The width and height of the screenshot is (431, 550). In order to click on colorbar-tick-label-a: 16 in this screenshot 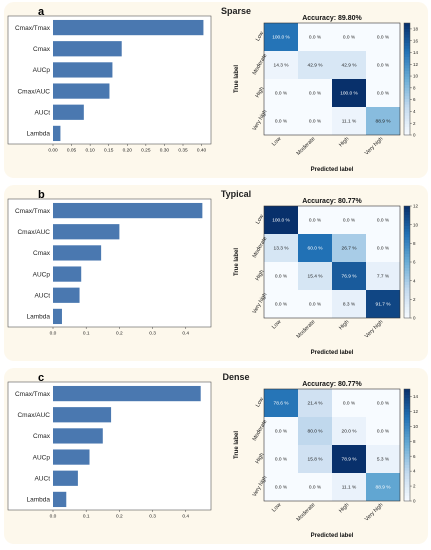, I will do `click(416, 40)`.